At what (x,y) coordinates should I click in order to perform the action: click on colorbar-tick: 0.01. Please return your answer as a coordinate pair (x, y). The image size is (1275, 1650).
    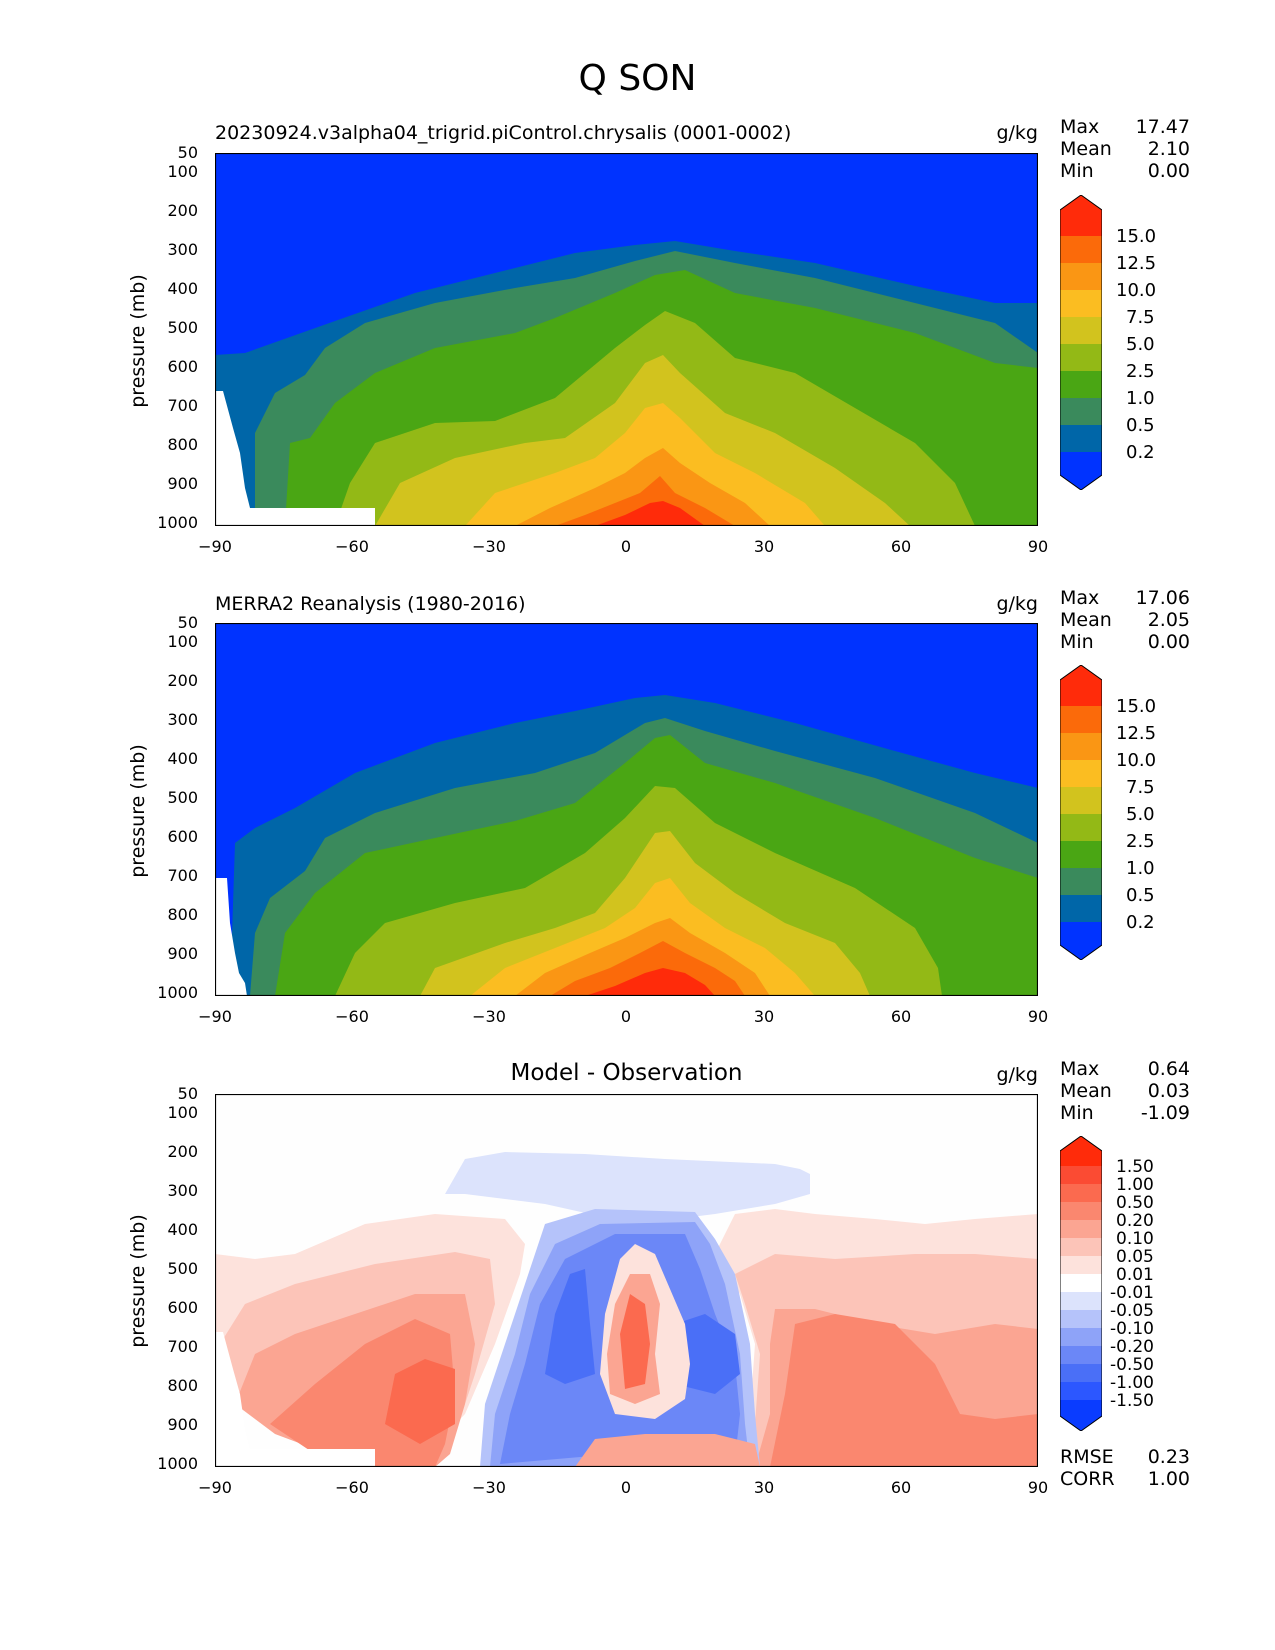
    Looking at the image, I should click on (1135, 1275).